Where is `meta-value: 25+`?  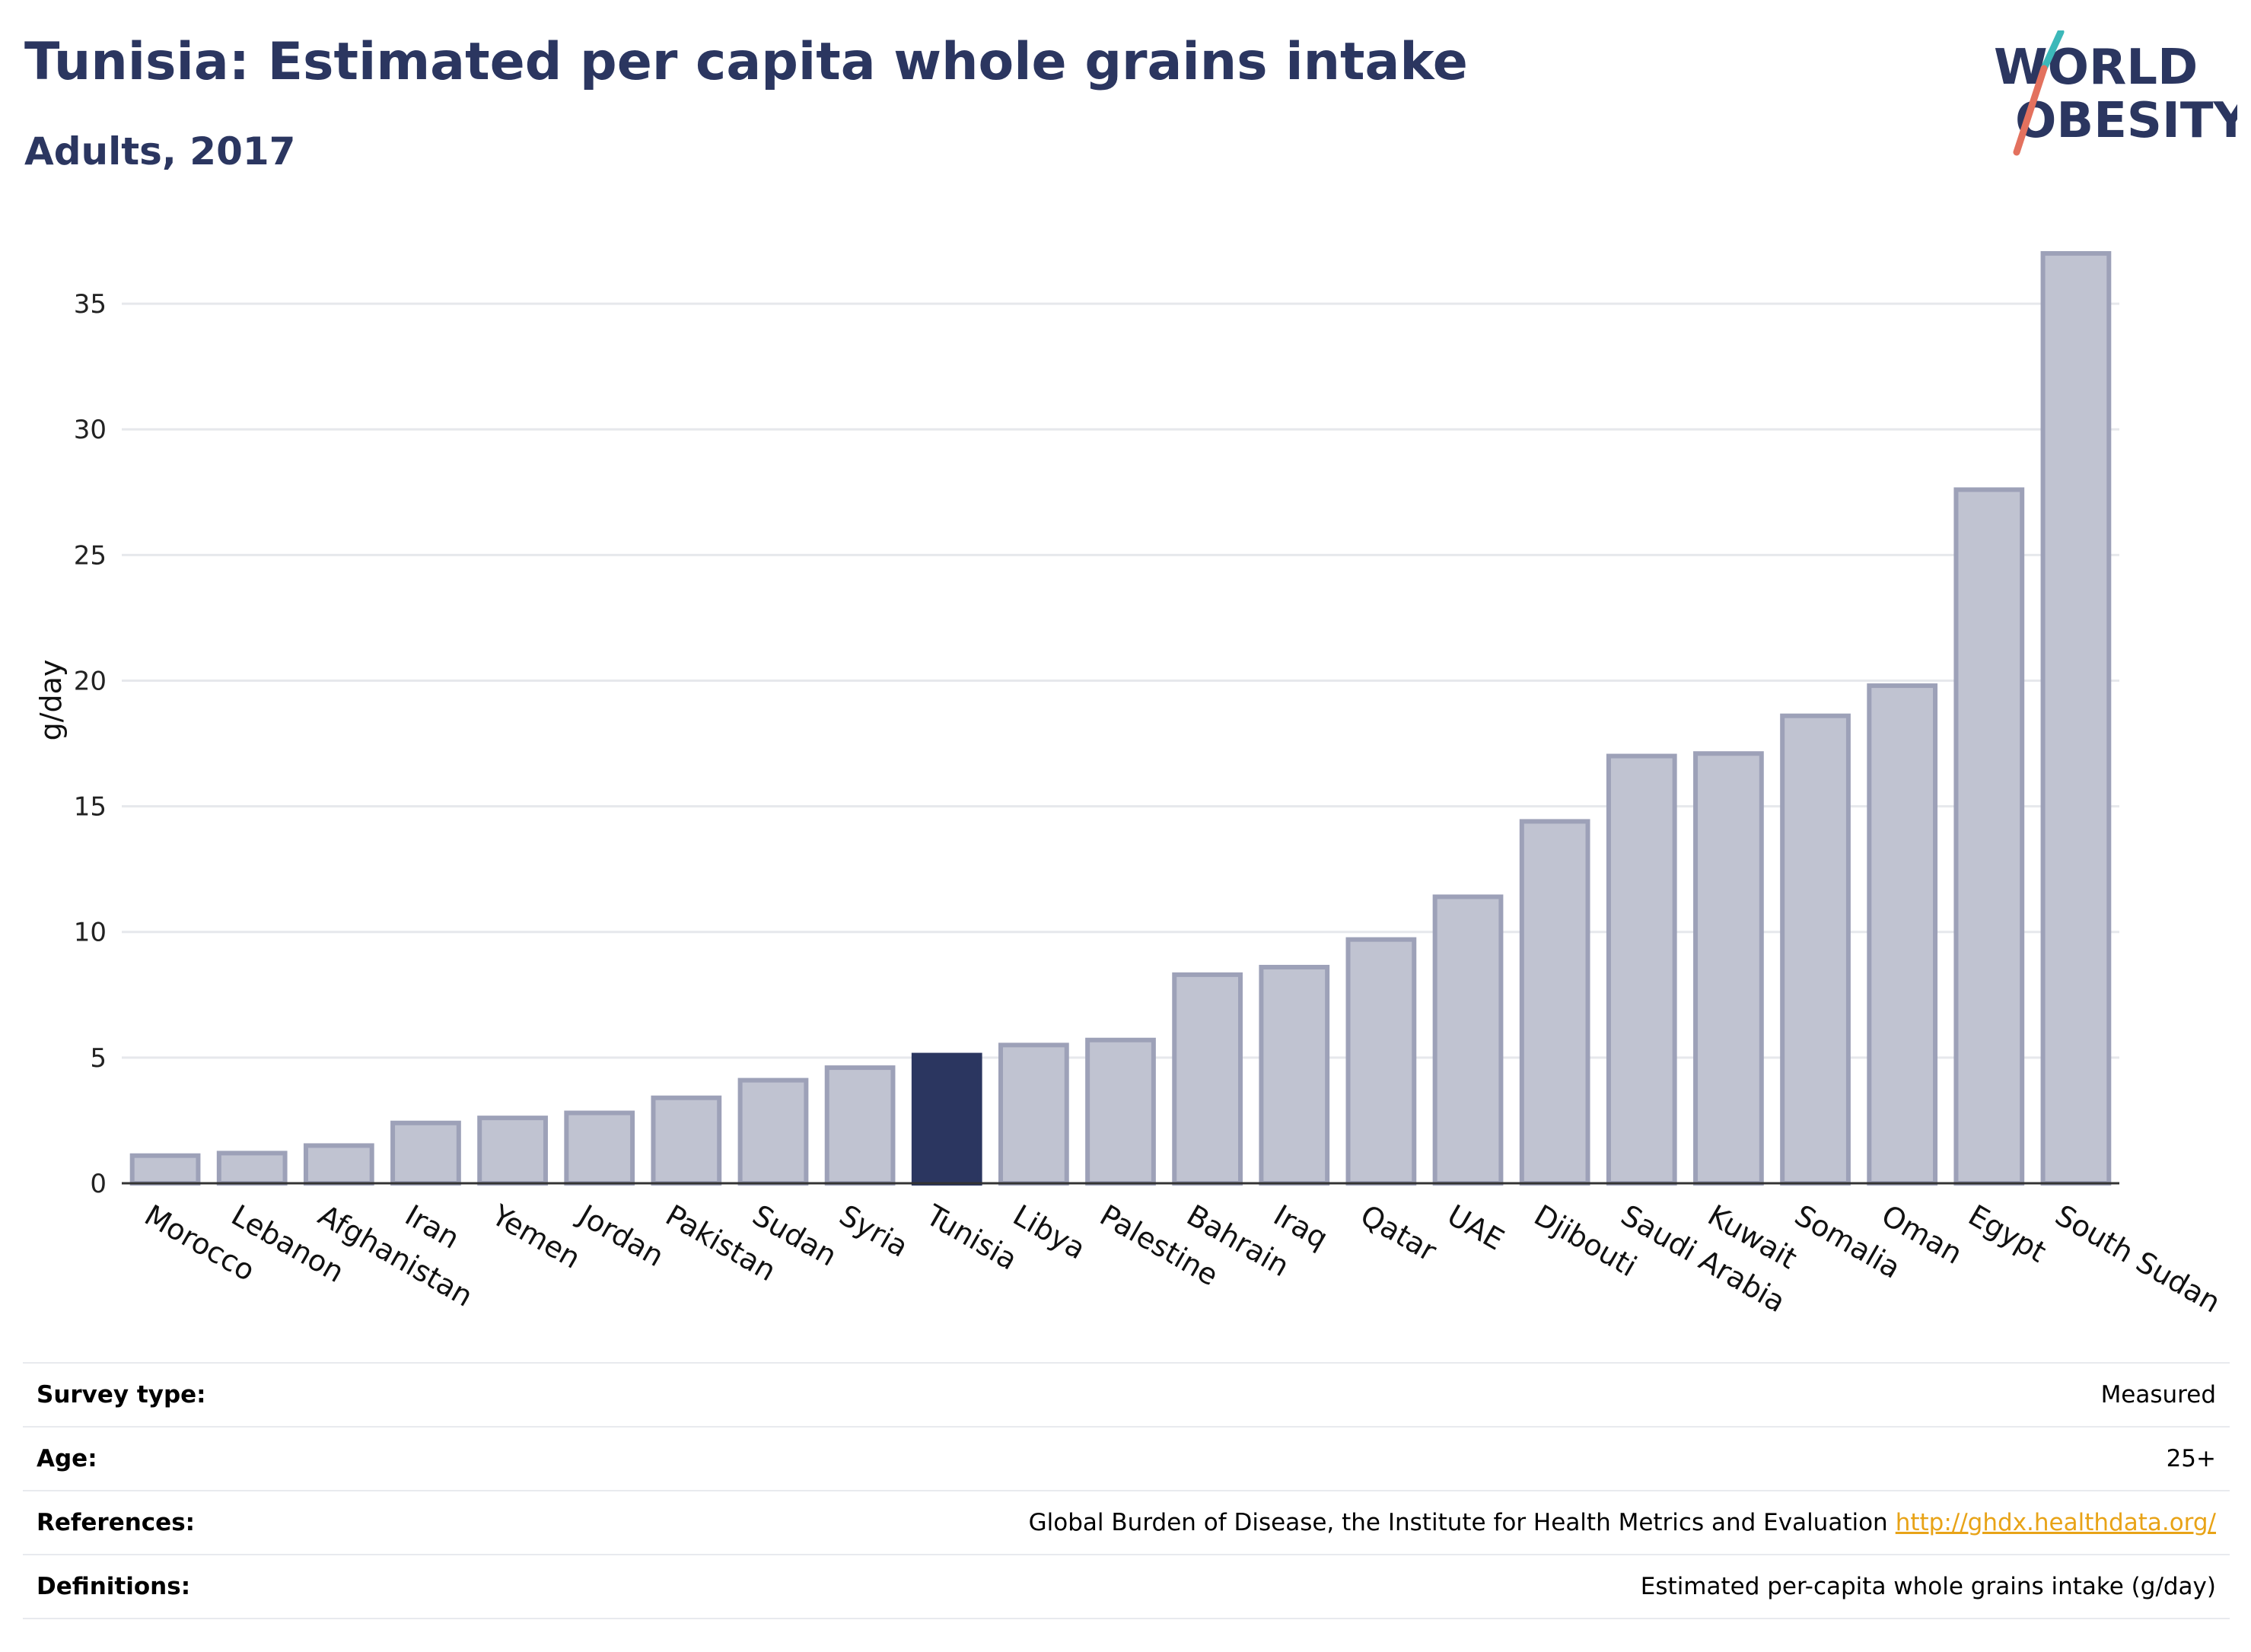
meta-value: 25+ is located at coordinates (2198, 1458).